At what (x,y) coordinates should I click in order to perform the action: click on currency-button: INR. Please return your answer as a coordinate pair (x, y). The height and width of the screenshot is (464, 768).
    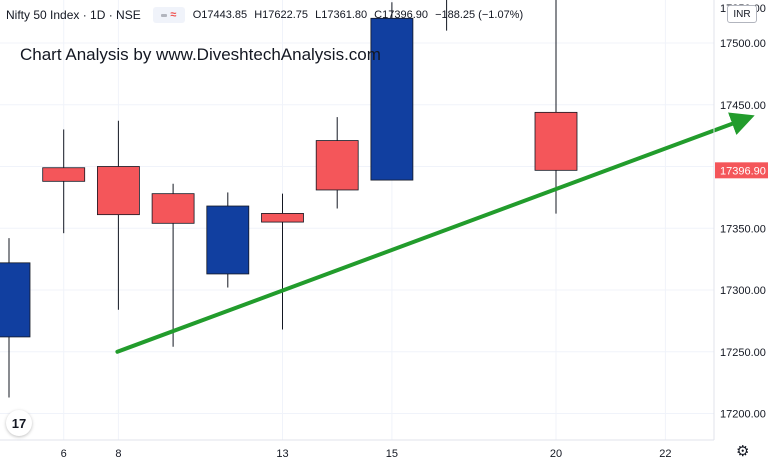
    Looking at the image, I should click on (742, 14).